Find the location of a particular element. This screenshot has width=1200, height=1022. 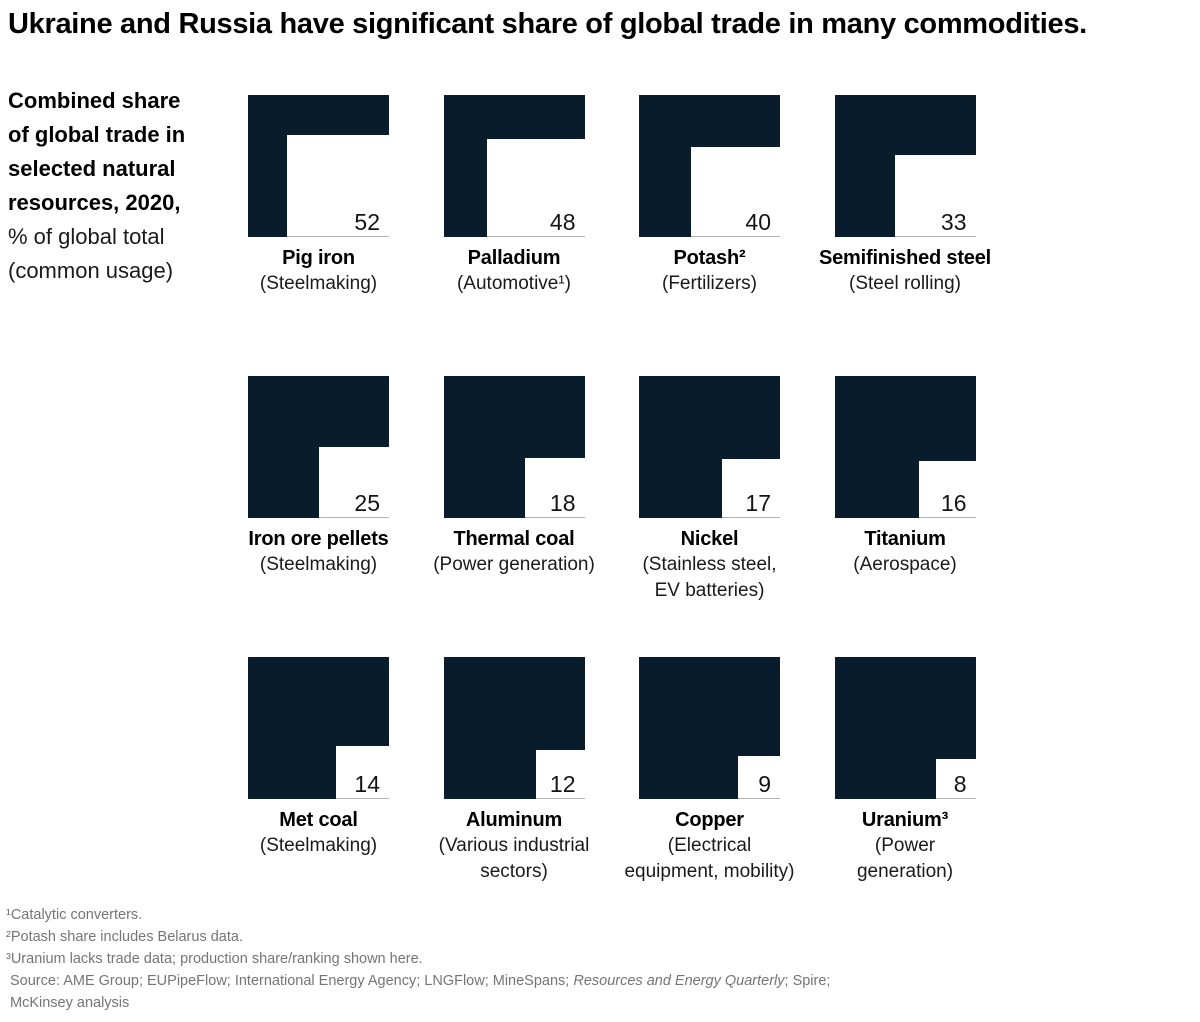

commodity-usage: (Steel rolling) is located at coordinates (905, 283).